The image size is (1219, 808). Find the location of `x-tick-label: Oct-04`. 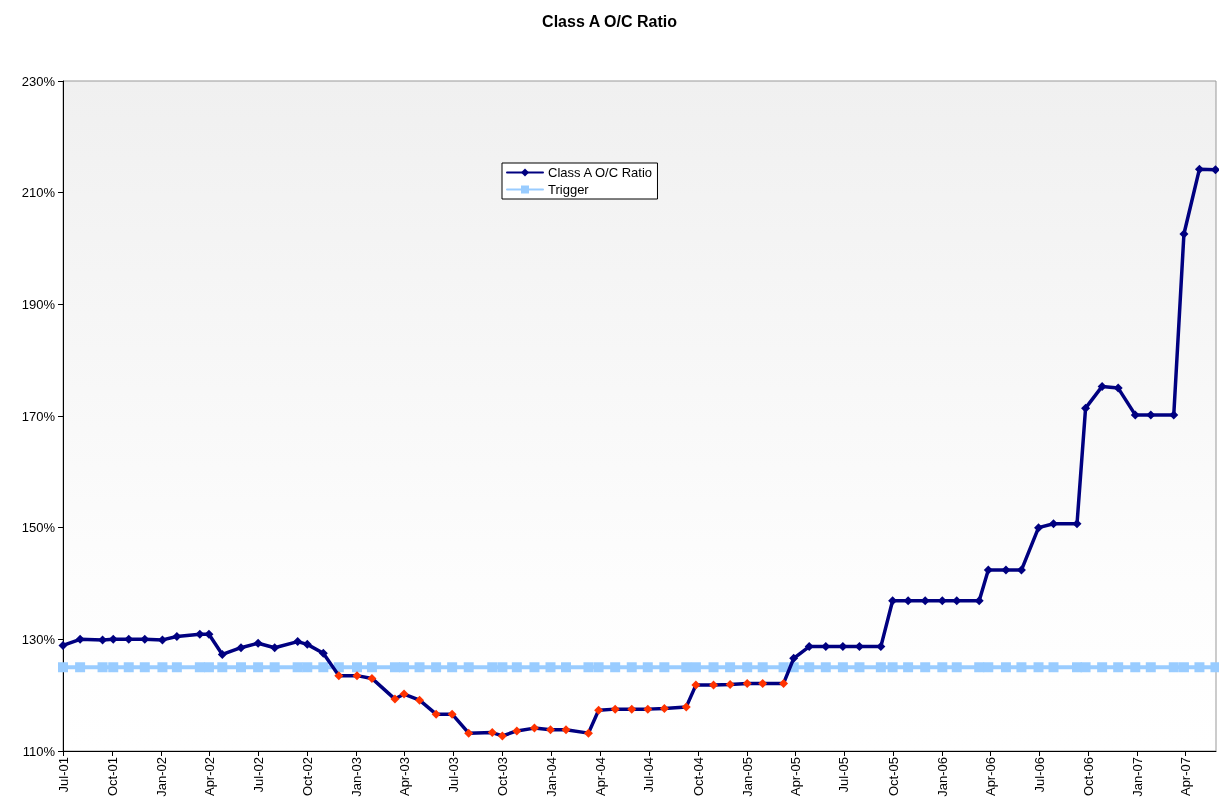

x-tick-label: Oct-04 is located at coordinates (698, 777).